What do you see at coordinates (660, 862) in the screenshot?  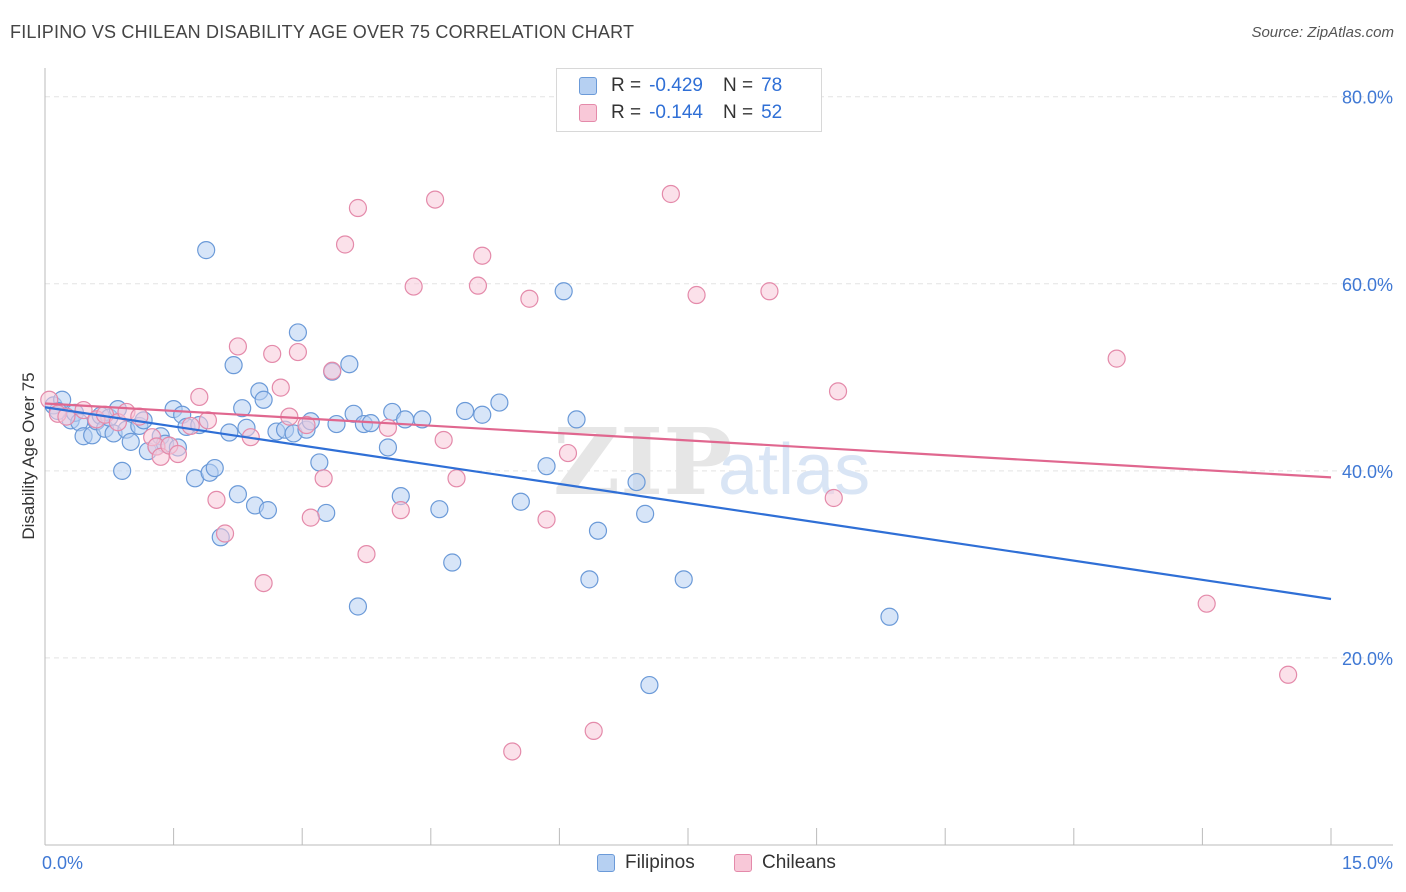 I see `legend-label-filipinos: Filipinos` at bounding box center [660, 862].